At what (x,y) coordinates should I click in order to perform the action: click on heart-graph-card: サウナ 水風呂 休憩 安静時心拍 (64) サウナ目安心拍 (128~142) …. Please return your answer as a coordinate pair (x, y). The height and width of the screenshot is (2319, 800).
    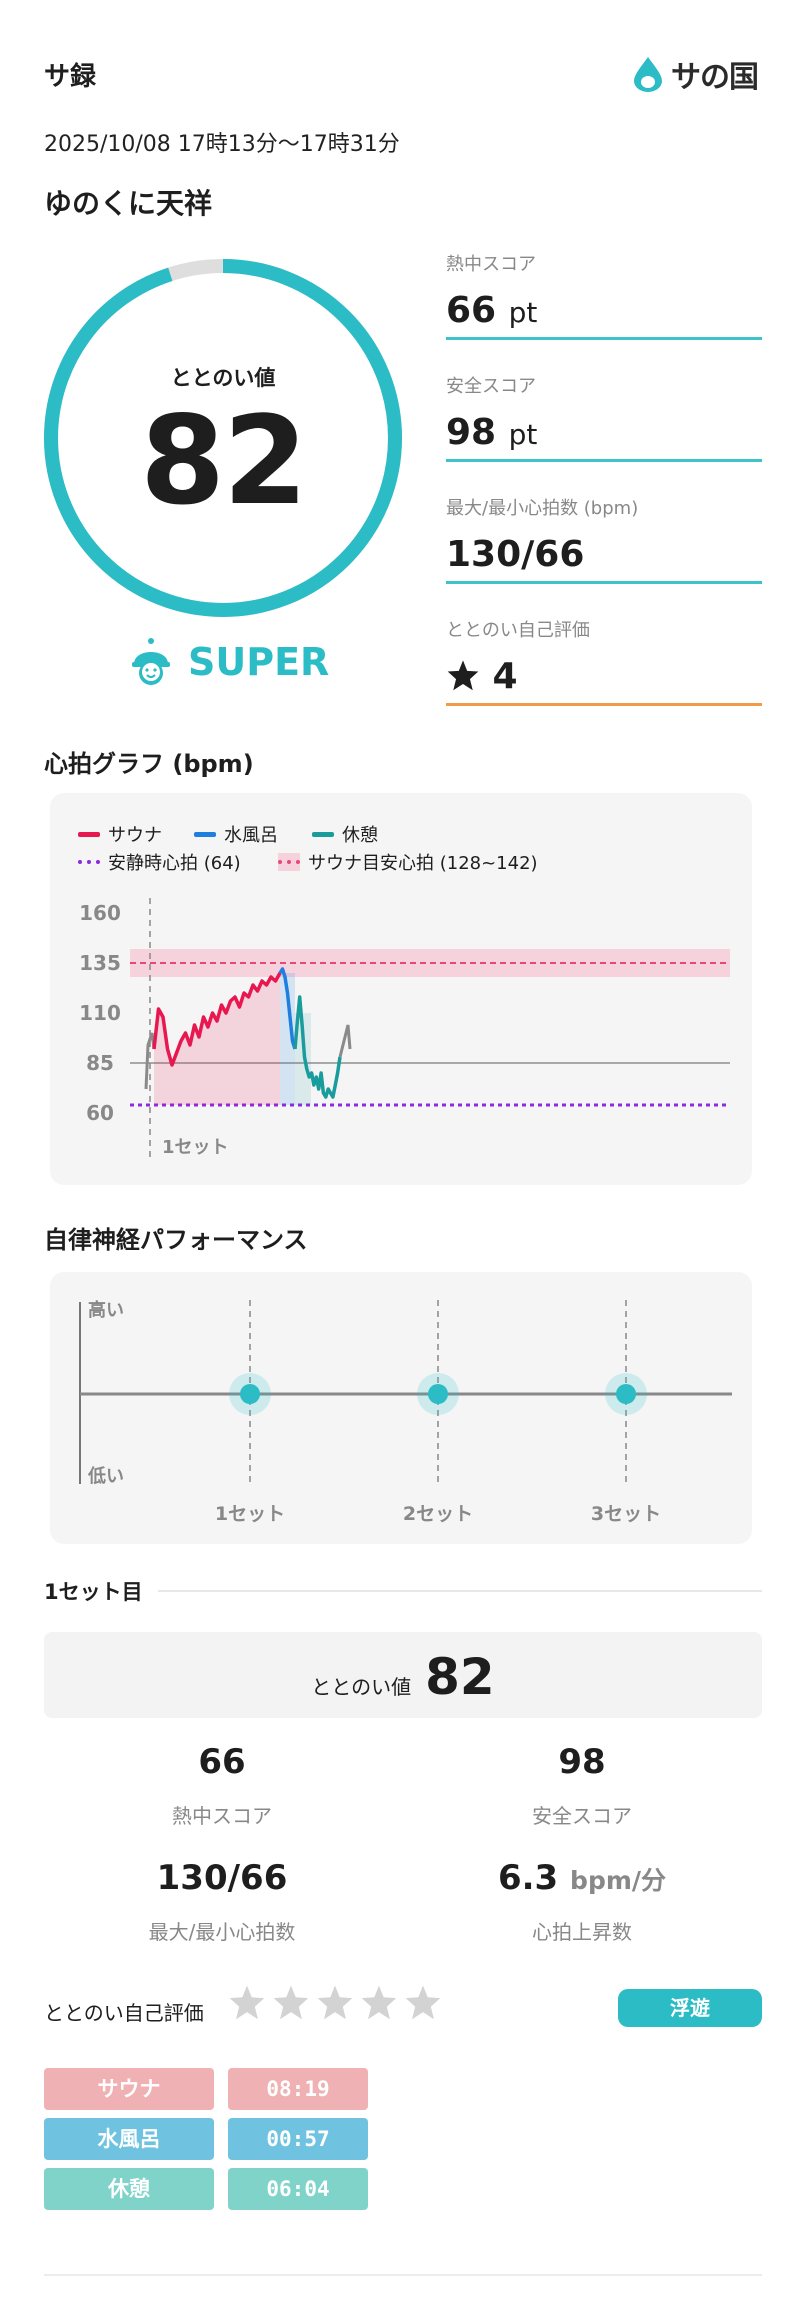
    Looking at the image, I should click on (401, 989).